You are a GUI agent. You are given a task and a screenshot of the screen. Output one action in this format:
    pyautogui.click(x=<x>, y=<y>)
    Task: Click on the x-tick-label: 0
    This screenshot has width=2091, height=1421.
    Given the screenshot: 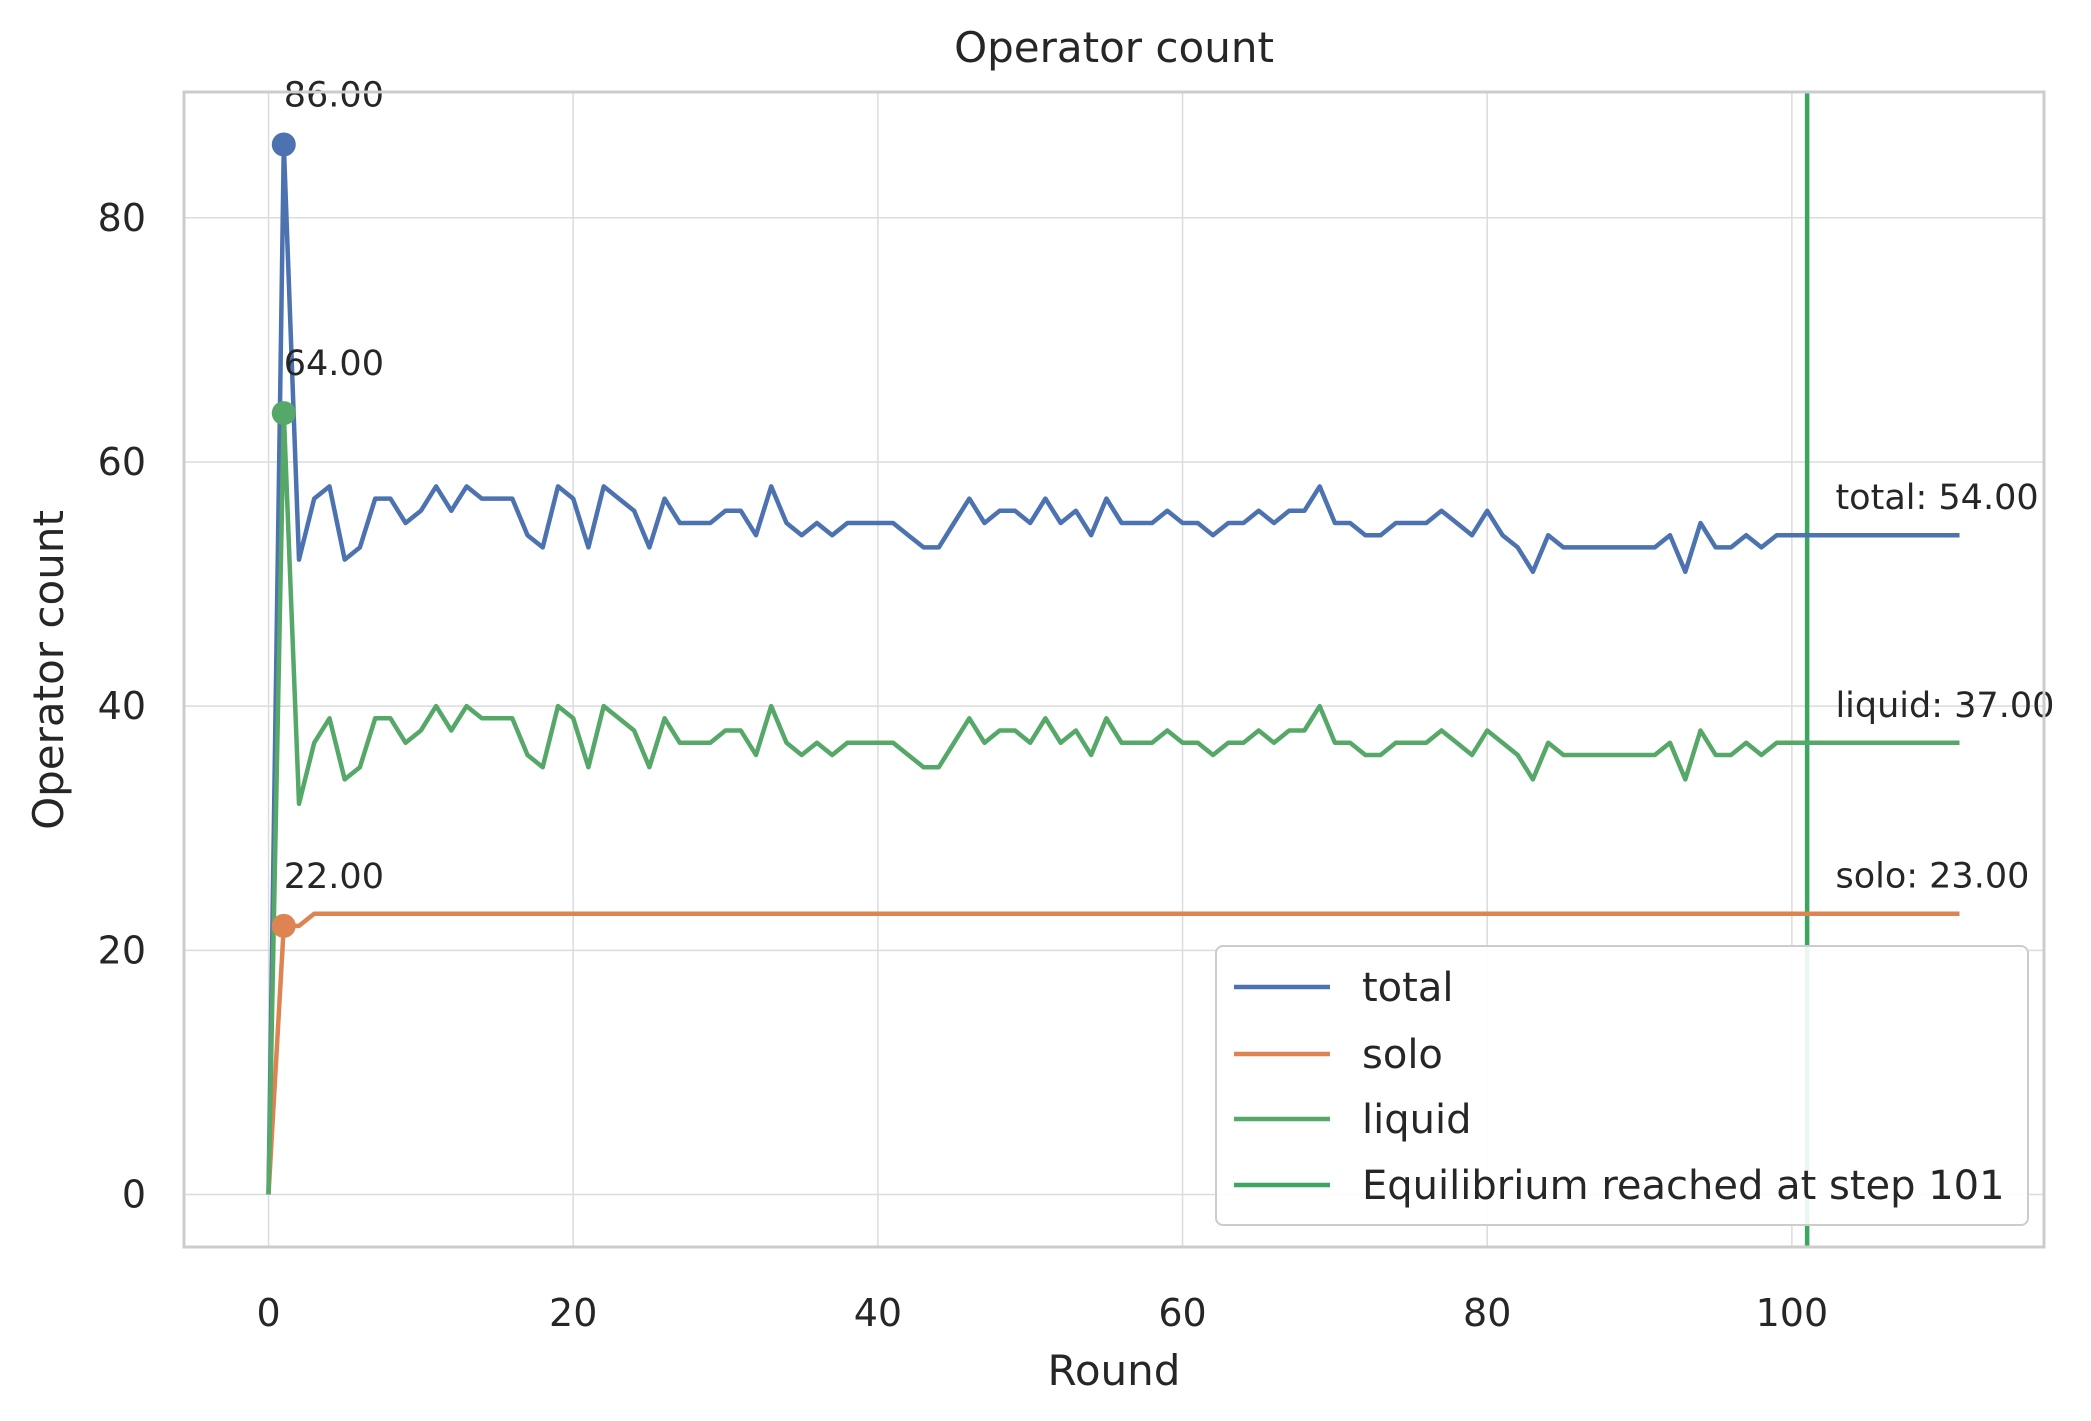 What is the action you would take?
    pyautogui.click(x=268, y=1313)
    